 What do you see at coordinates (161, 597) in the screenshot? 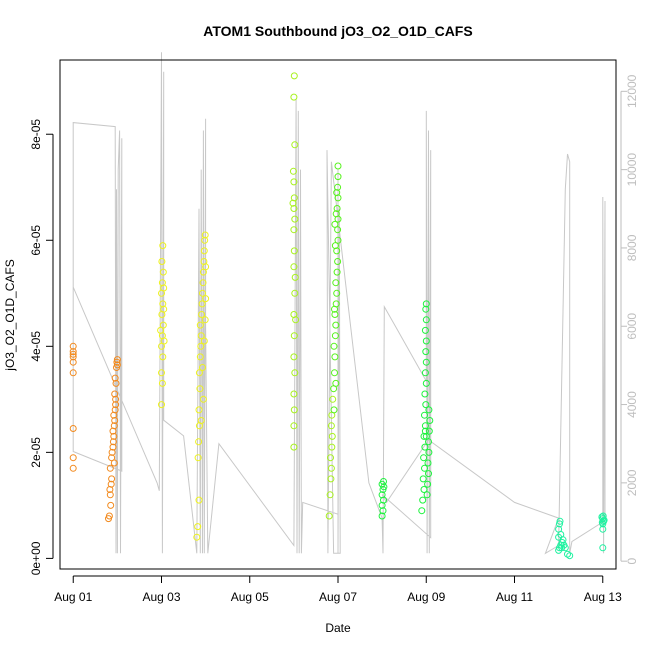
I see `x-tick-label: Aug 03` at bounding box center [161, 597].